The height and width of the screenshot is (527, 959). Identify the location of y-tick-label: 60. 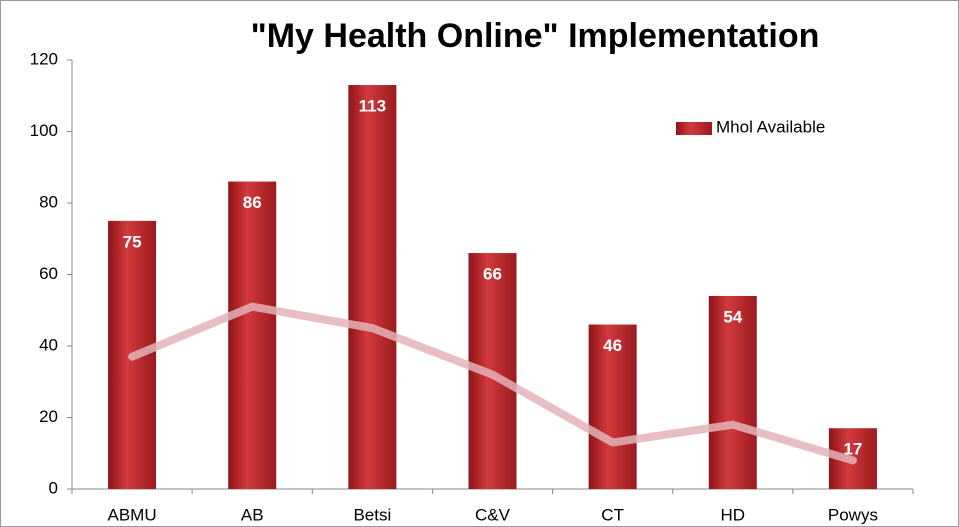
(48, 273).